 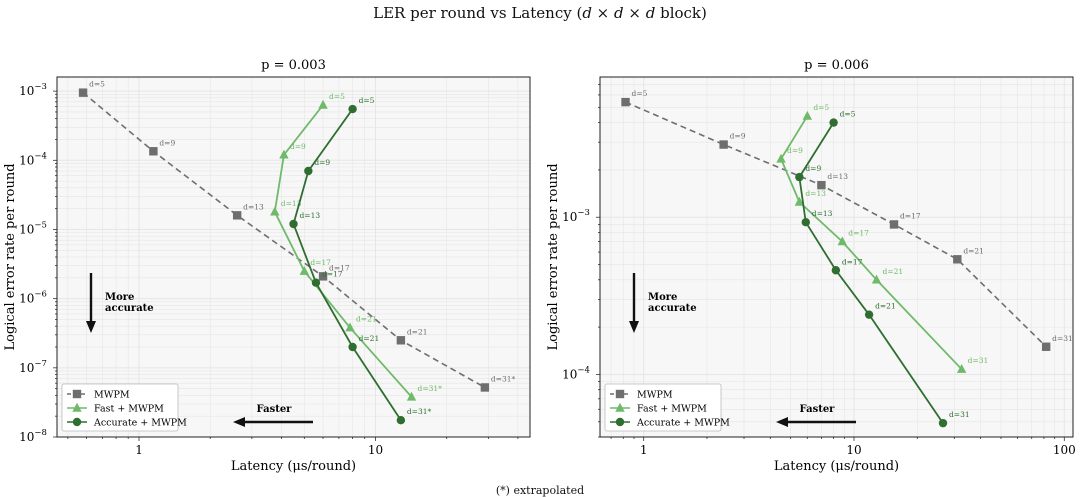 What do you see at coordinates (822, 213) in the screenshot?
I see `point-label-accurate: d=13` at bounding box center [822, 213].